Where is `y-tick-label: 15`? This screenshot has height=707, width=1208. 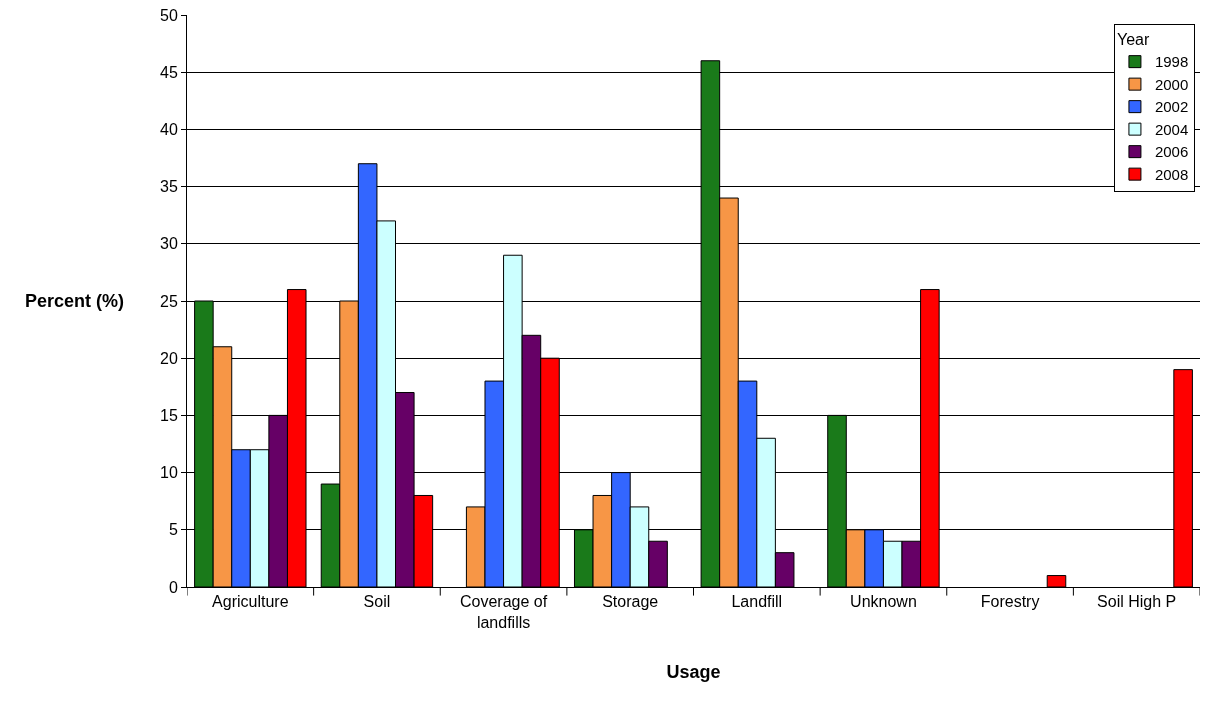
y-tick-label: 15 is located at coordinates (169, 415).